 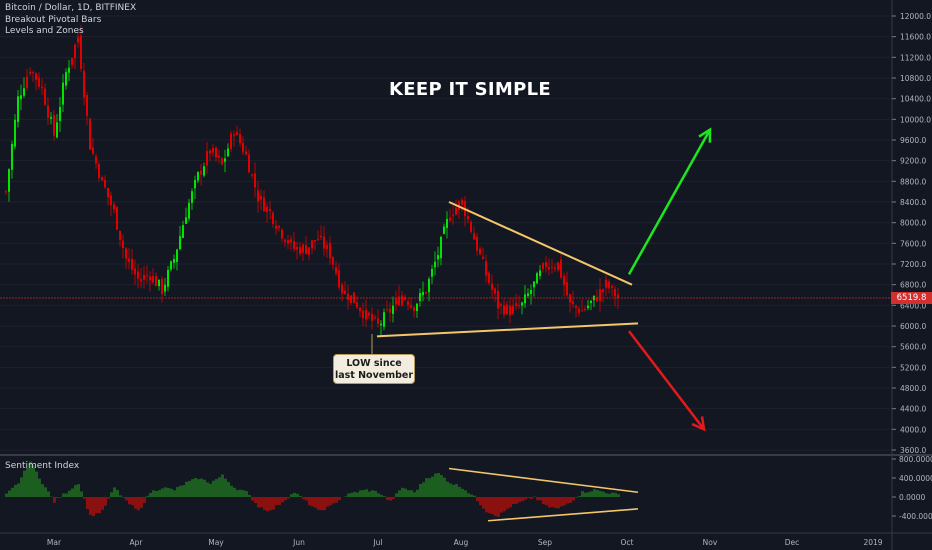 I want to click on price-tick-label: 8800.0, so click(x=913, y=181).